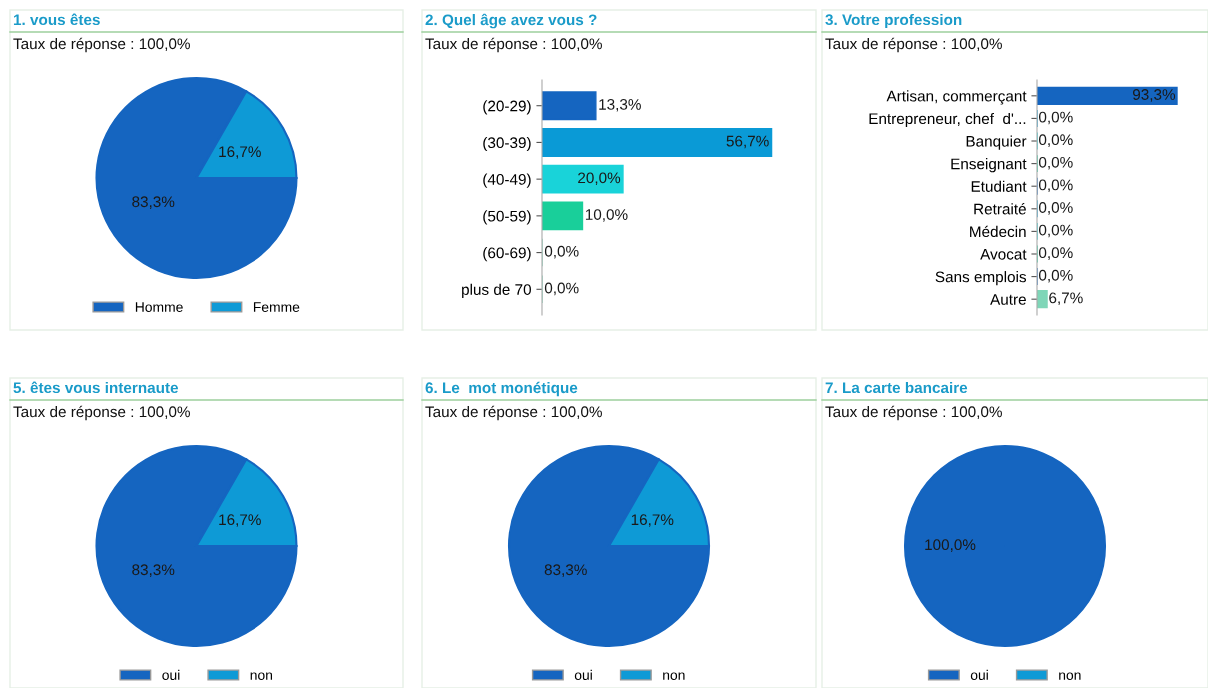 This screenshot has height=688, width=1208. What do you see at coordinates (1008, 299) in the screenshot?
I see `y-tick-label: Autre` at bounding box center [1008, 299].